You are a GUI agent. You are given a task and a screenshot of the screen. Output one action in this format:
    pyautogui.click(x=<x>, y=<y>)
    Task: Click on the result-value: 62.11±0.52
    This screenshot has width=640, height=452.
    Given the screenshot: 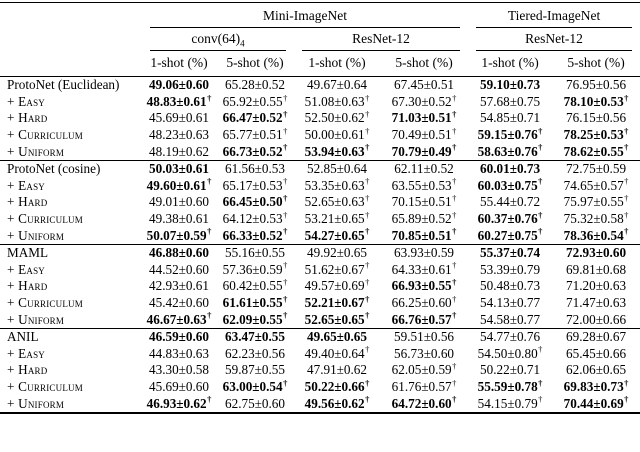 What is the action you would take?
    pyautogui.click(x=424, y=169)
    